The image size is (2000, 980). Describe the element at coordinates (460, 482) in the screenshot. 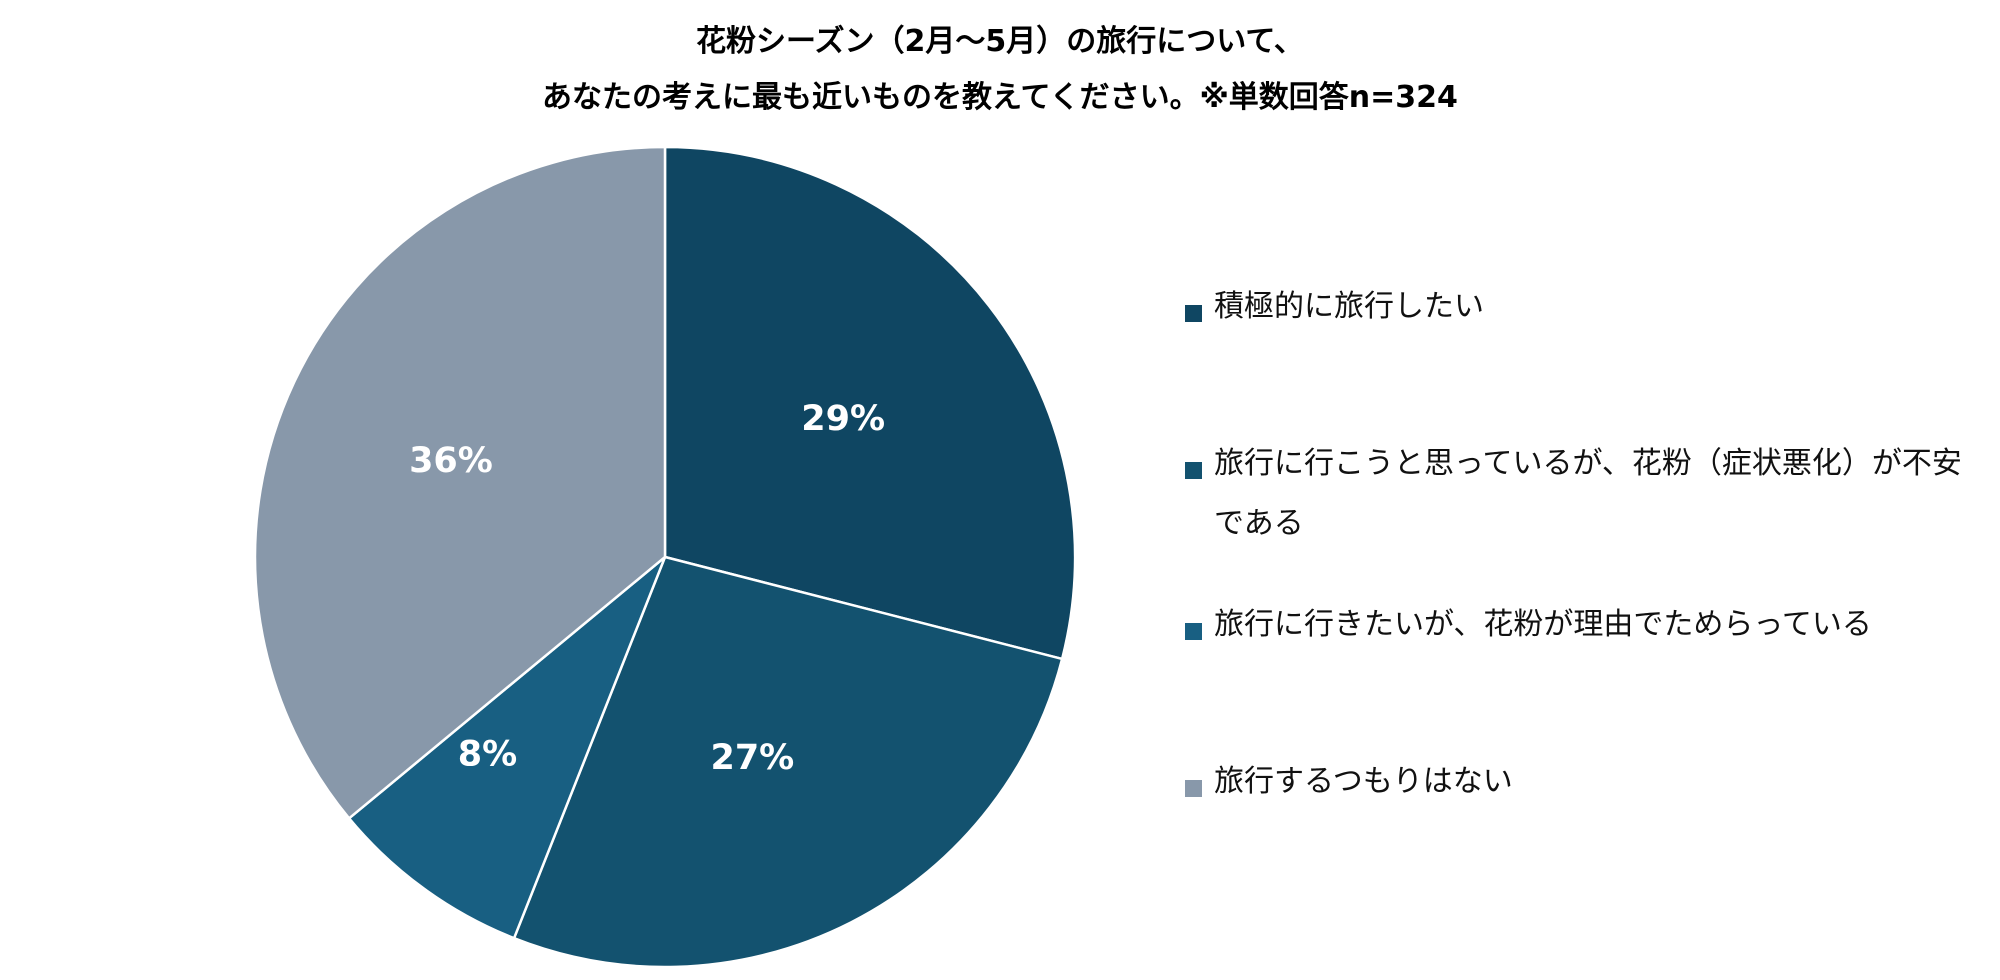

I see `pie-slice-no-plan` at that location.